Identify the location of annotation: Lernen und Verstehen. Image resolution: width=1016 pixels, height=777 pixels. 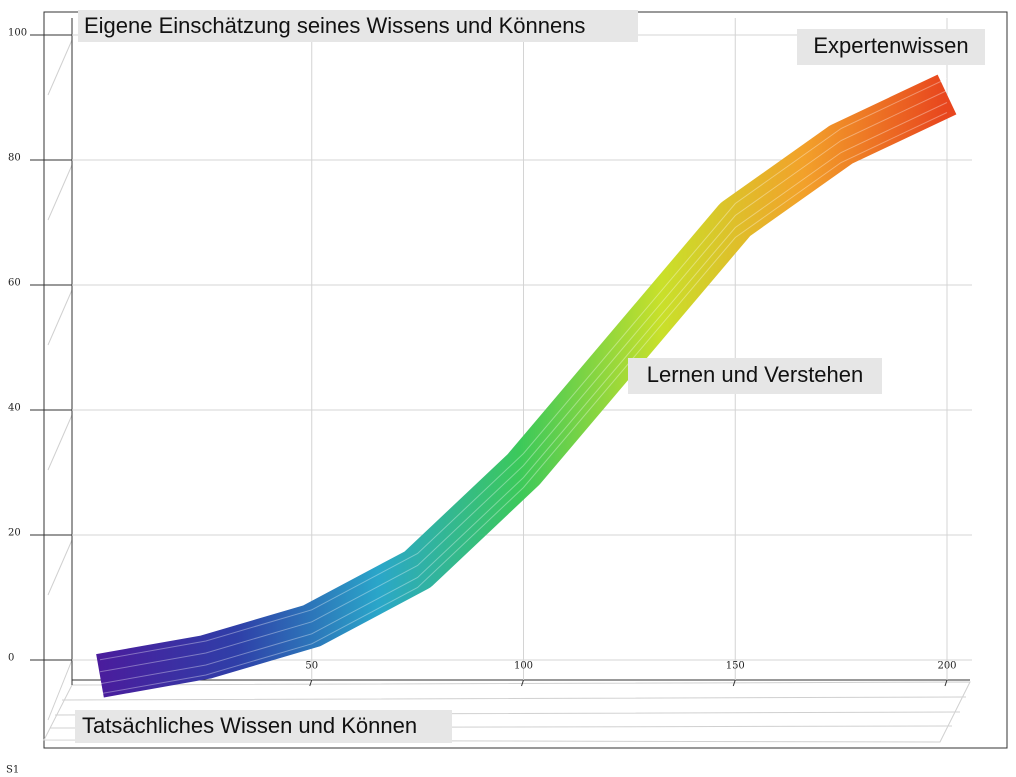
(755, 374).